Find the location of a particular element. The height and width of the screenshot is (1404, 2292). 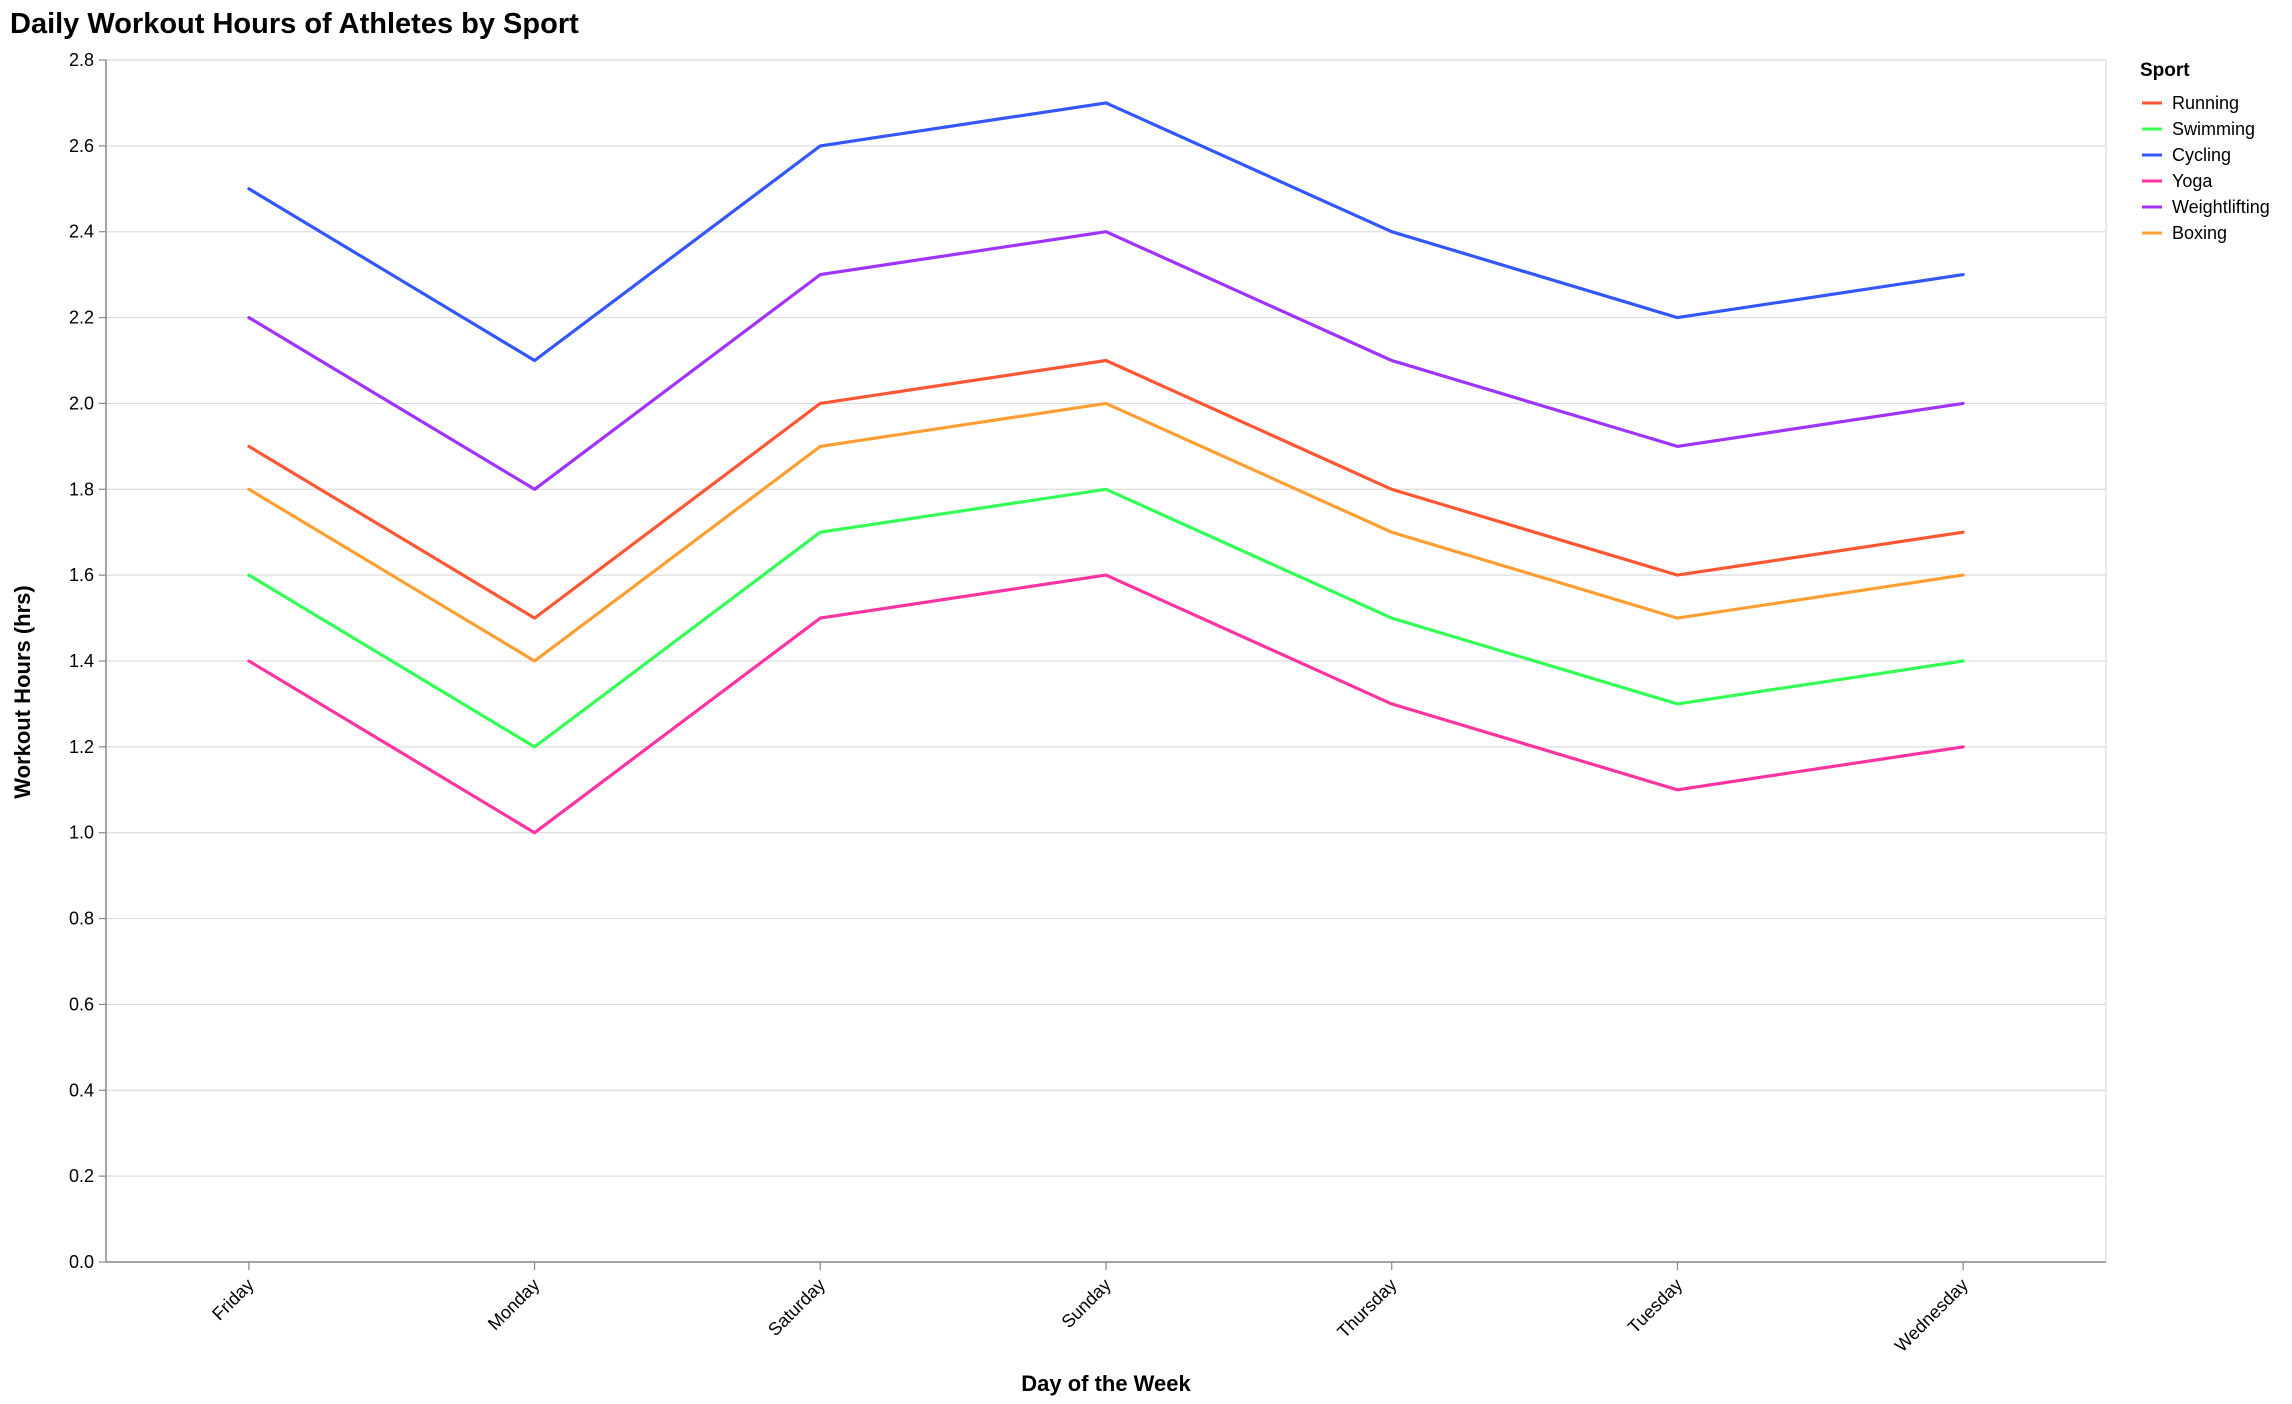

x-tick-label: Saturday is located at coordinates (796, 1307).